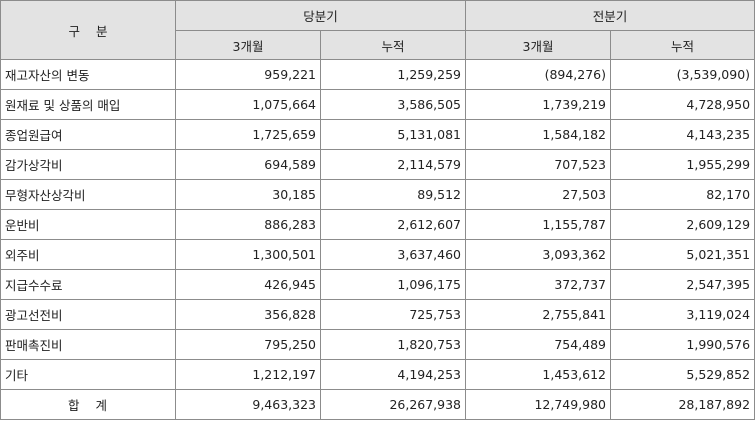 This screenshot has height=424, width=755. What do you see at coordinates (88, 104) in the screenshot?
I see `row-label: 원재료 및 상품의 매입` at bounding box center [88, 104].